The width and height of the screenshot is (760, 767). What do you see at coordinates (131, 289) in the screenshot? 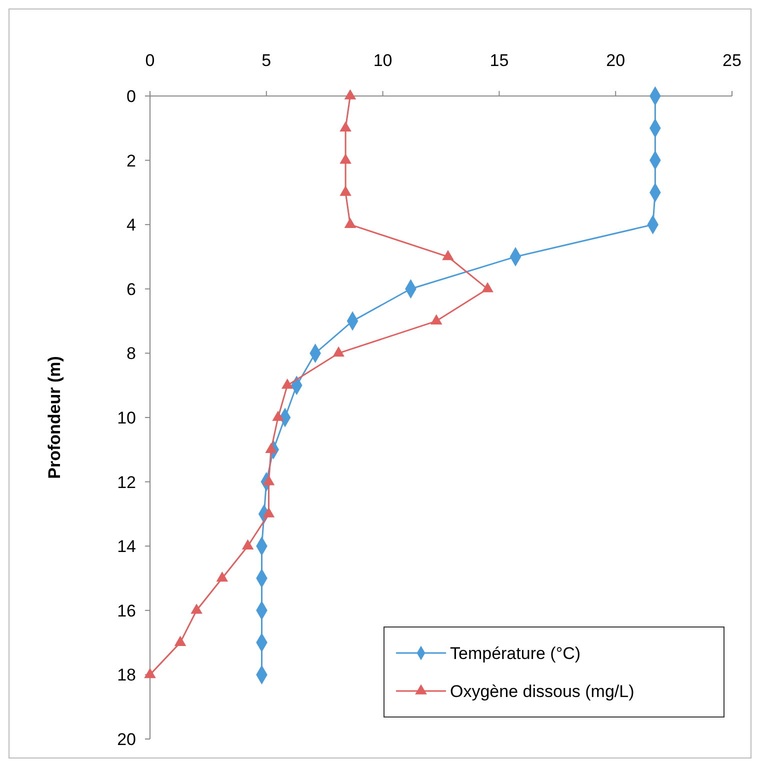
I see `y-tick-label: 6` at bounding box center [131, 289].